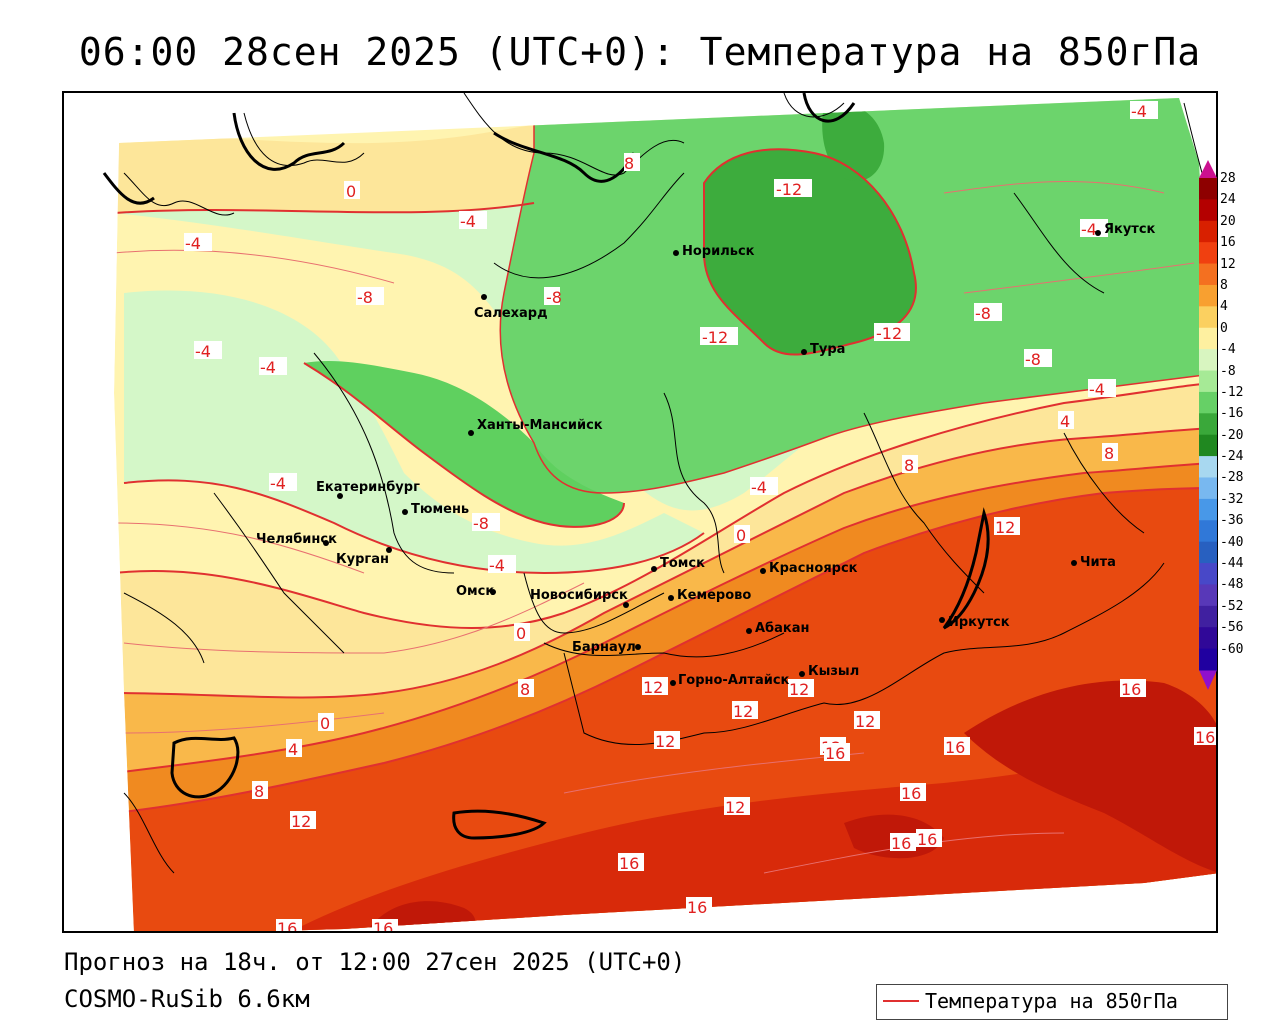  Describe the element at coordinates (1051, 1001) in the screenshot. I see `legend-label: Температура на 850гПа` at that location.